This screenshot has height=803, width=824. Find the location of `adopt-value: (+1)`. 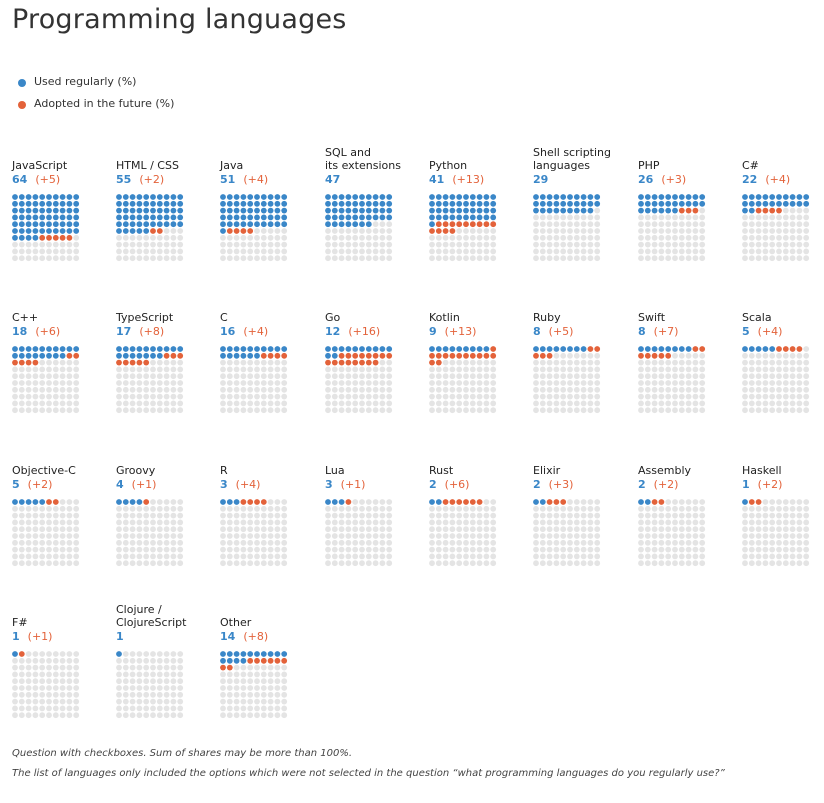

adopt-value: (+1) is located at coordinates (40, 636).